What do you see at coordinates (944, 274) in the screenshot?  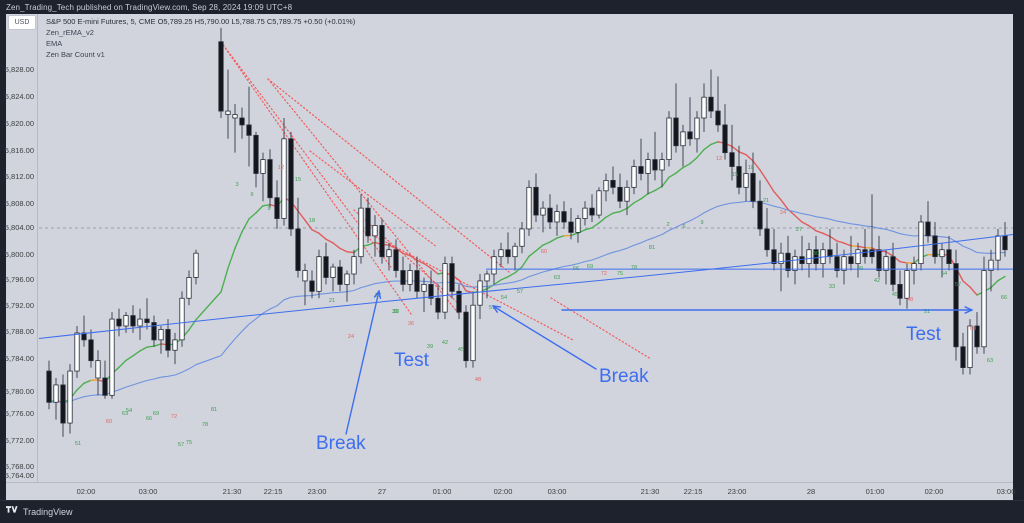 I see `bar-count-label: 54` at bounding box center [944, 274].